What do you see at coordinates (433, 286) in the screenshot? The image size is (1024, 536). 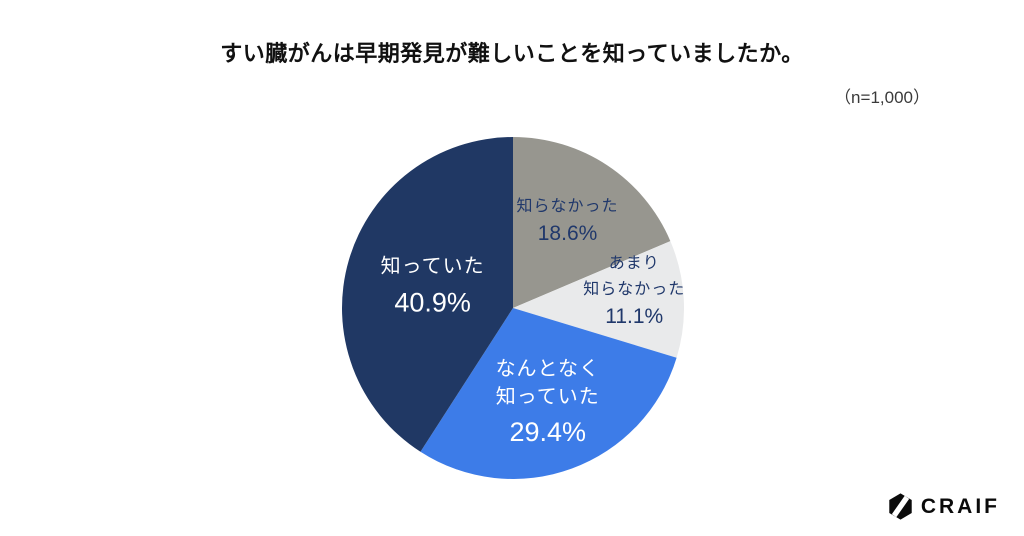 I see `pie-slice-label-4: 知っていた 40.9%` at bounding box center [433, 286].